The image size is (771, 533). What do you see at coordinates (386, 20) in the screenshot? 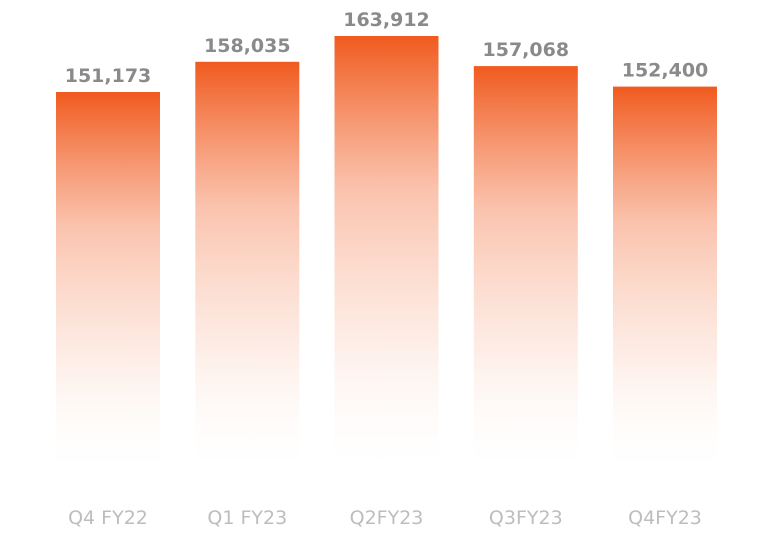
I see `value-label-2: 163,912` at bounding box center [386, 20].